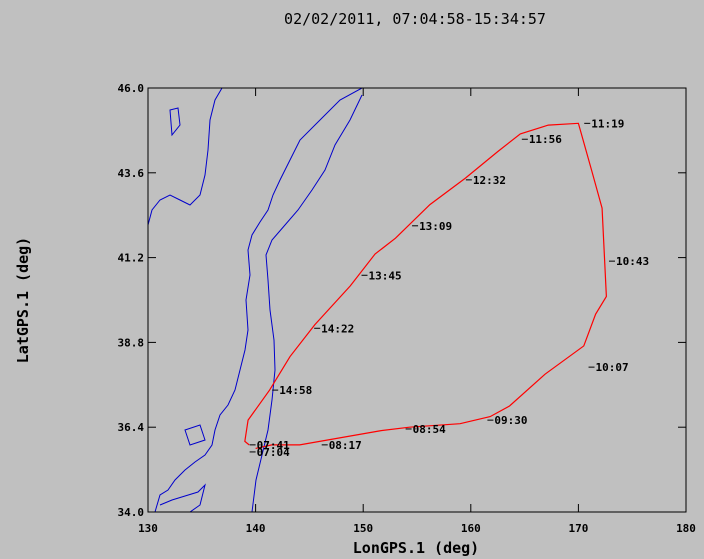 The width and height of the screenshot is (704, 559). What do you see at coordinates (632, 261) in the screenshot?
I see `time-label: 10:43` at bounding box center [632, 261].